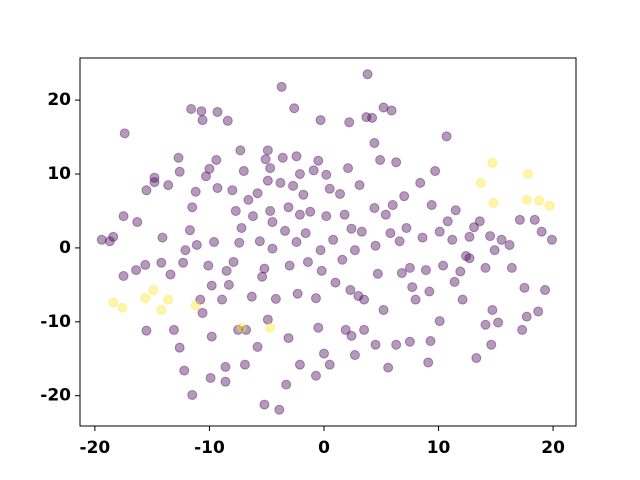  What do you see at coordinates (59, 174) in the screenshot?
I see `y-tick-label: 10` at bounding box center [59, 174].